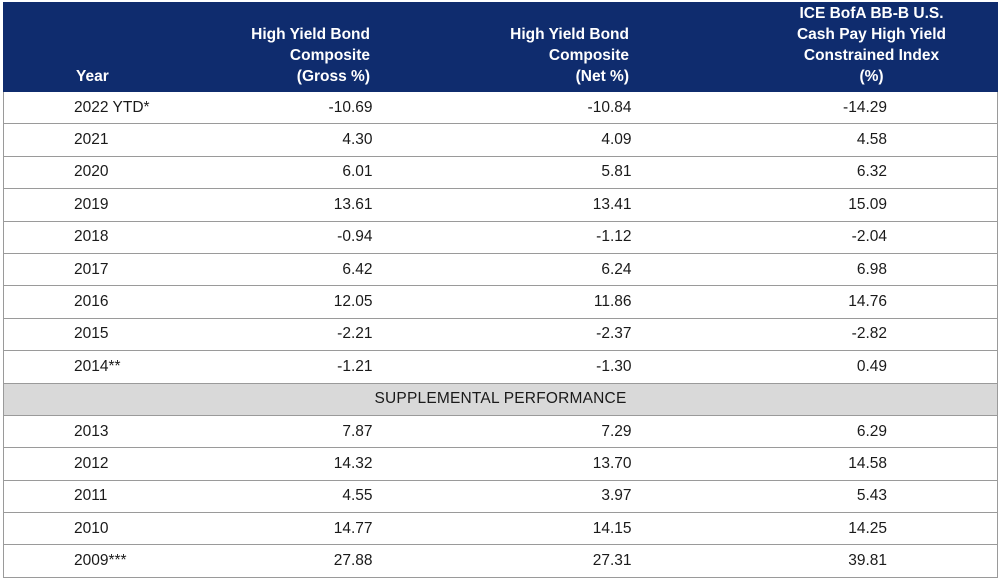 This screenshot has width=1000, height=578. What do you see at coordinates (569, 34) in the screenshot?
I see `header-net-line: High Yield Bond` at bounding box center [569, 34].